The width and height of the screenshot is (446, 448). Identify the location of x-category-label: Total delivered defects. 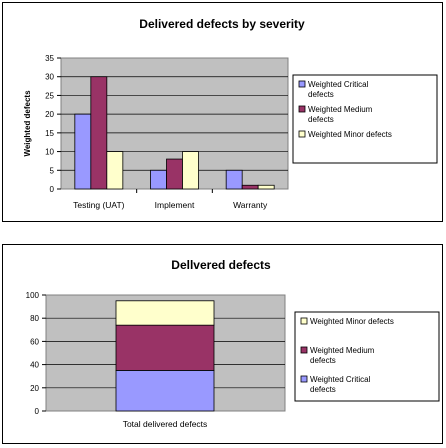
(165, 424).